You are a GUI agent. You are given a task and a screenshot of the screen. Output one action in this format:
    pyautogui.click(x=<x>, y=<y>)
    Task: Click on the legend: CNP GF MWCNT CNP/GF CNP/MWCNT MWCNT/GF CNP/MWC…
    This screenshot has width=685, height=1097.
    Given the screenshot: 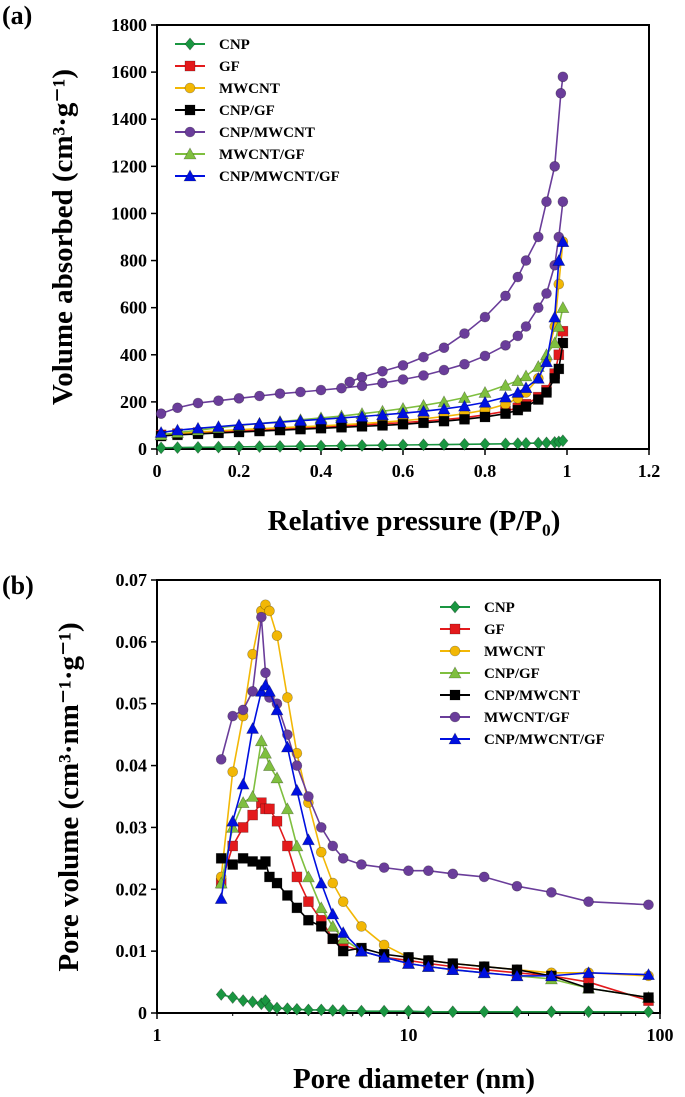 What is the action you would take?
    pyautogui.click(x=257, y=111)
    